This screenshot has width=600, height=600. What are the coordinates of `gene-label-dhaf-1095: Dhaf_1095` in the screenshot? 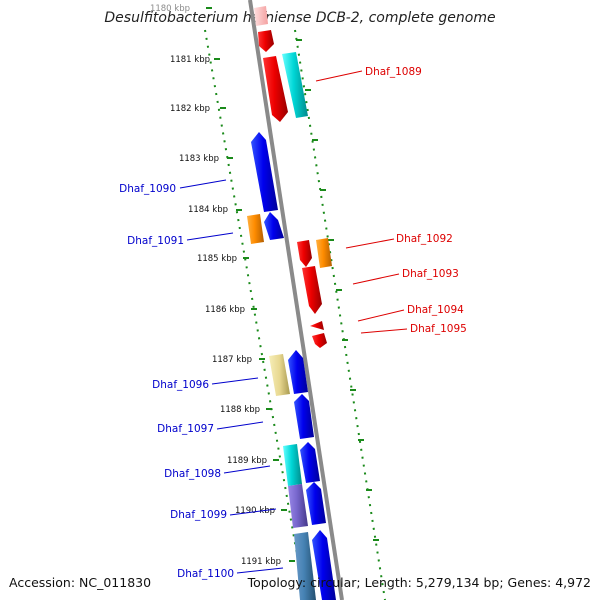 It's located at (438, 329).